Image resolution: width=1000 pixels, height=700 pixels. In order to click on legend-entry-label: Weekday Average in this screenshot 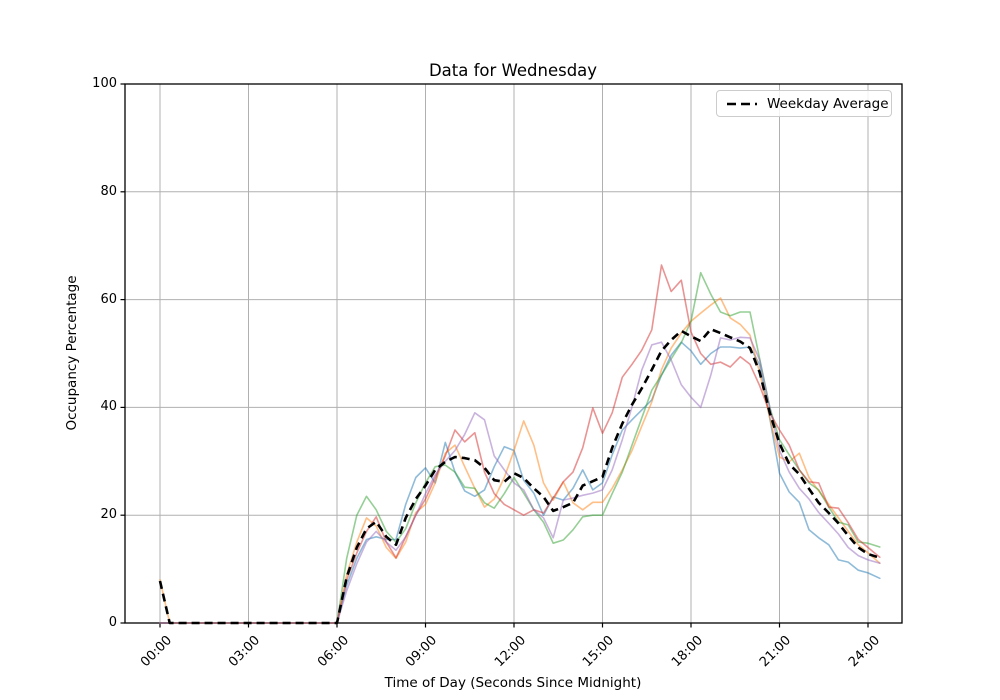, I will do `click(828, 103)`.